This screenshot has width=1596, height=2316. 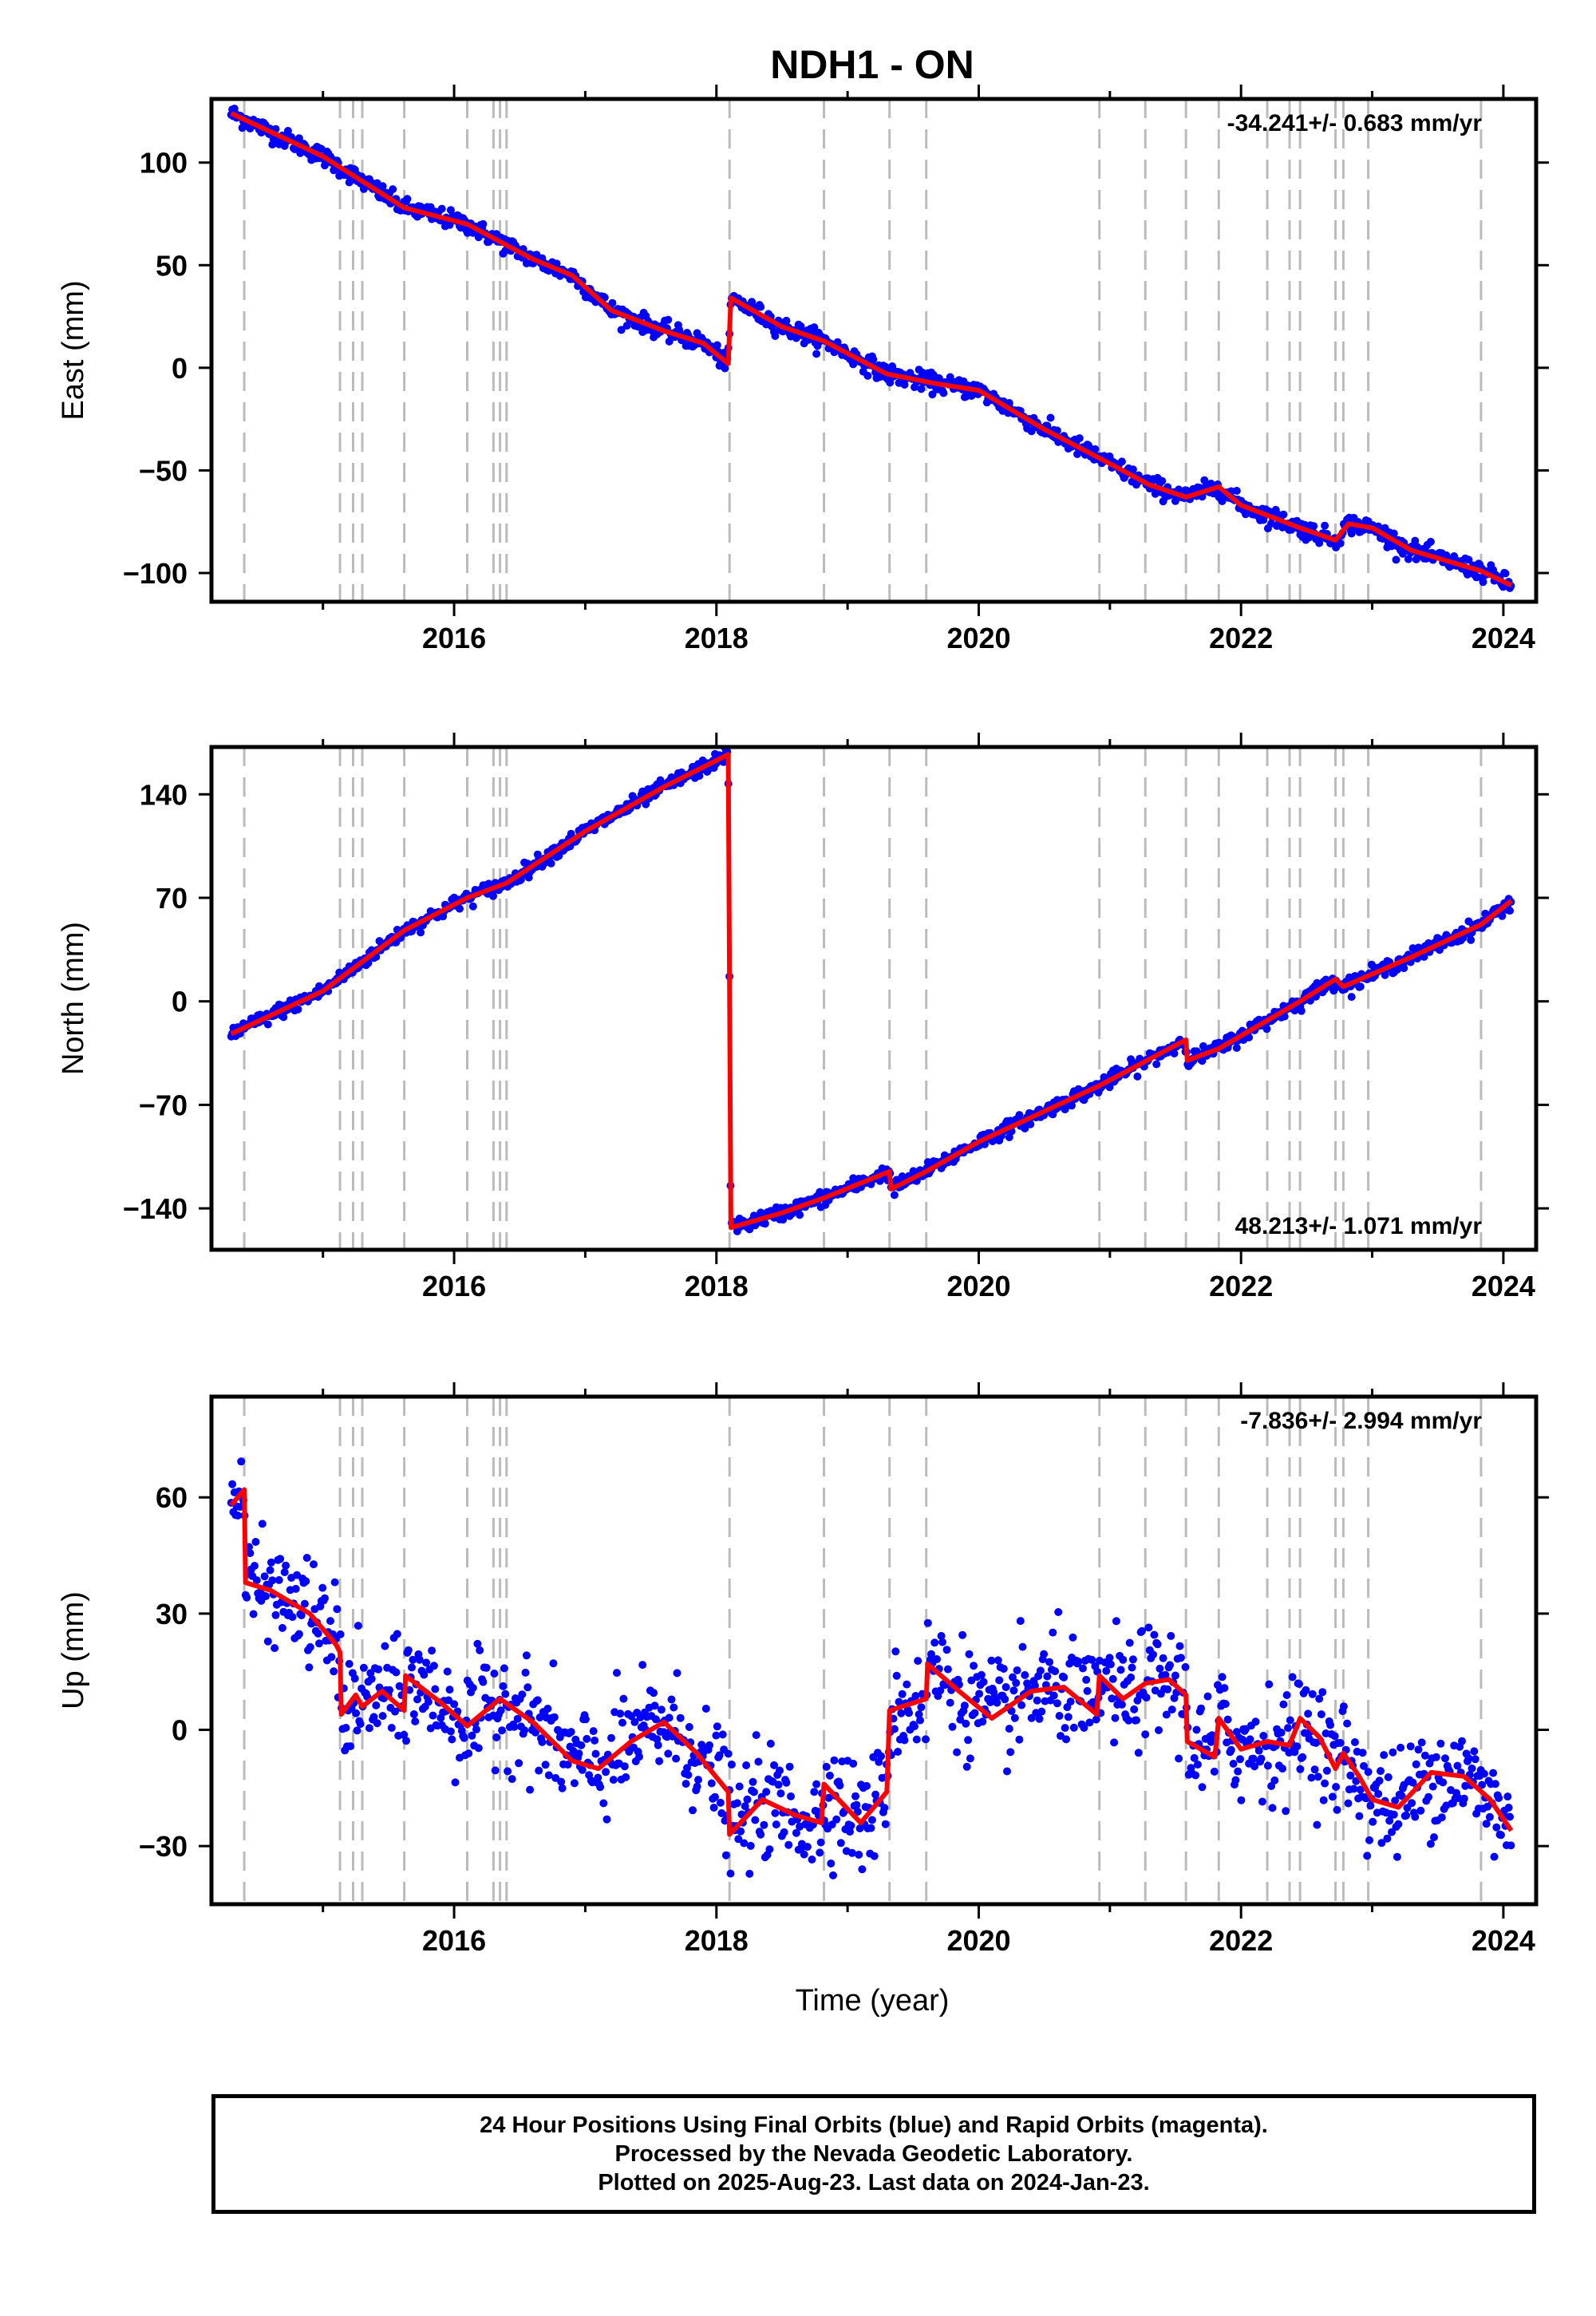 I want to click on data-points, so click(x=871, y=1668).